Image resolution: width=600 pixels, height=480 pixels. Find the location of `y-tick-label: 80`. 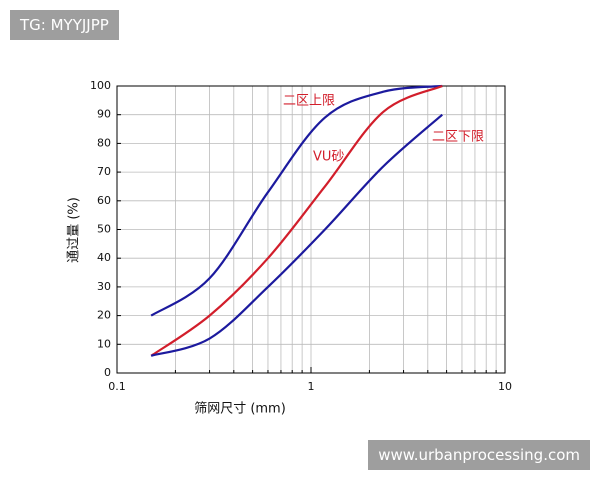

y-tick-label: 80 is located at coordinates (104, 142).